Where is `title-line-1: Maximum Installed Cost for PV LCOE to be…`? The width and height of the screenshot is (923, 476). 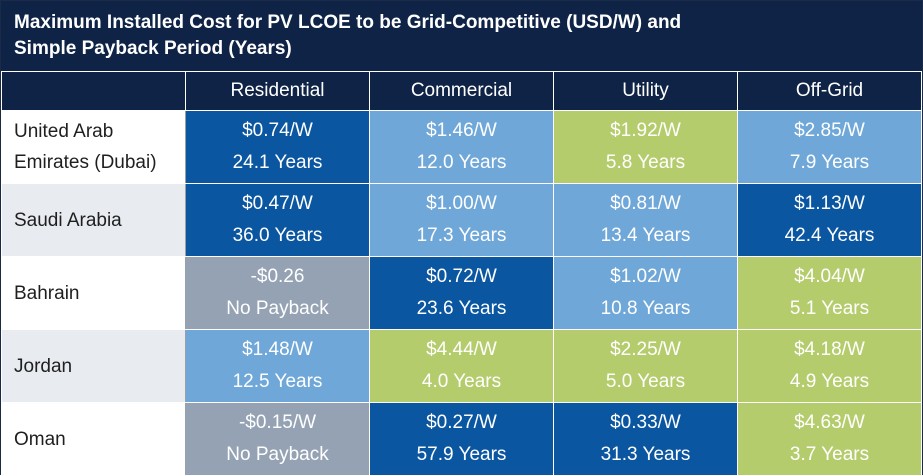
title-line-1: Maximum Installed Cost for PV LCOE to be… is located at coordinates (348, 22).